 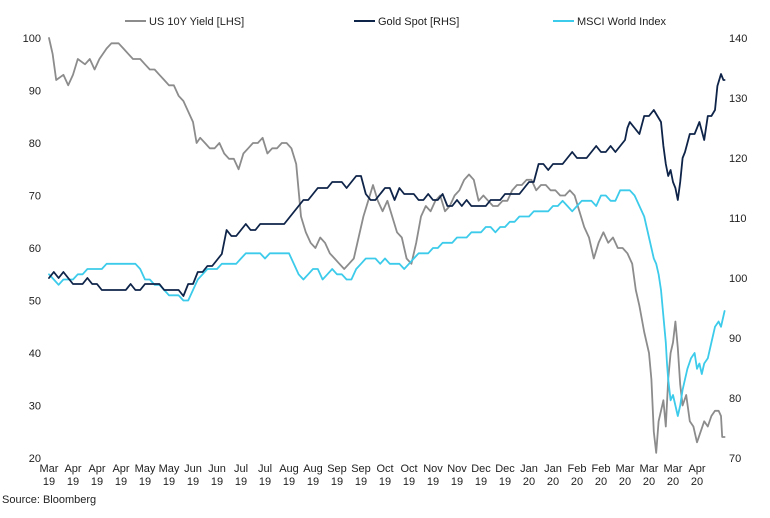 What do you see at coordinates (735, 339) in the screenshot?
I see `right-axis-tick-label: 90` at bounding box center [735, 339].